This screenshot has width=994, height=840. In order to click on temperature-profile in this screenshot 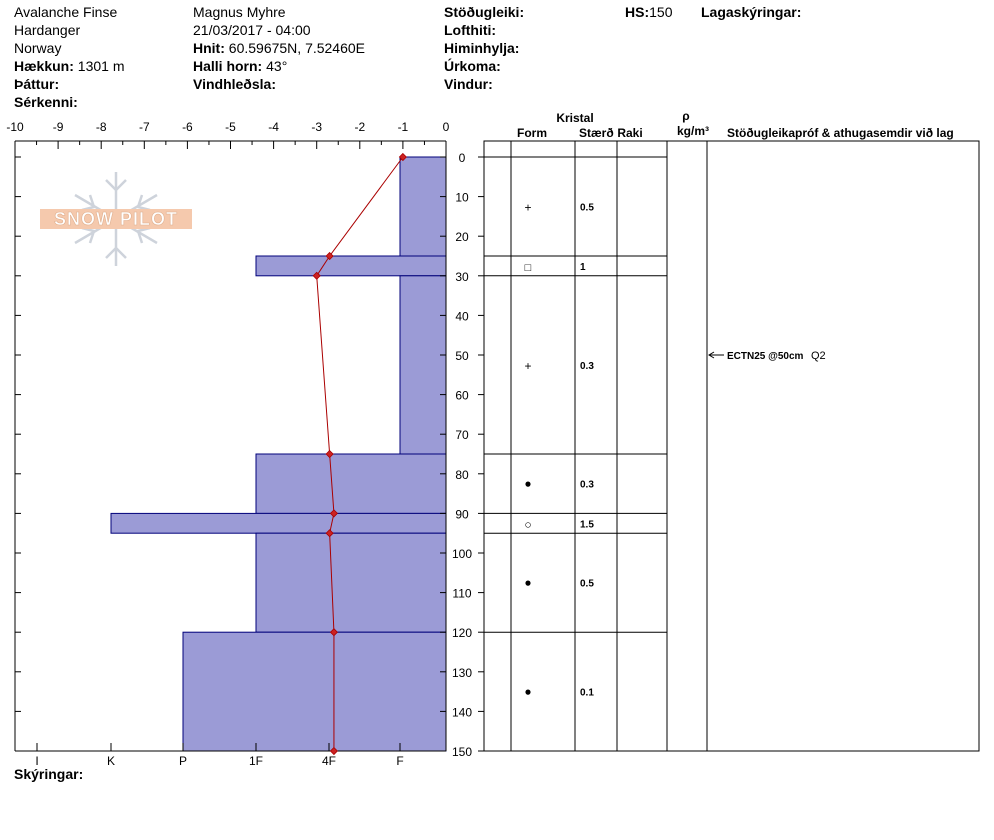, I will do `click(359, 454)`.